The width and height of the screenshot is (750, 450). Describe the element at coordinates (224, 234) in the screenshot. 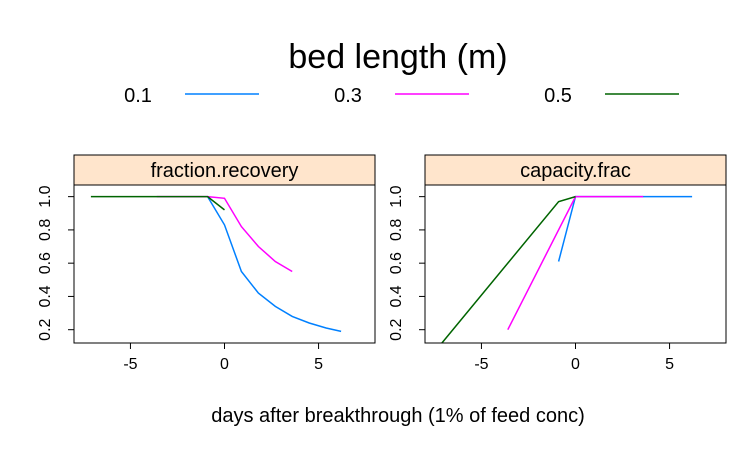

I see `series-line-fraction.recovery-0.3` at that location.